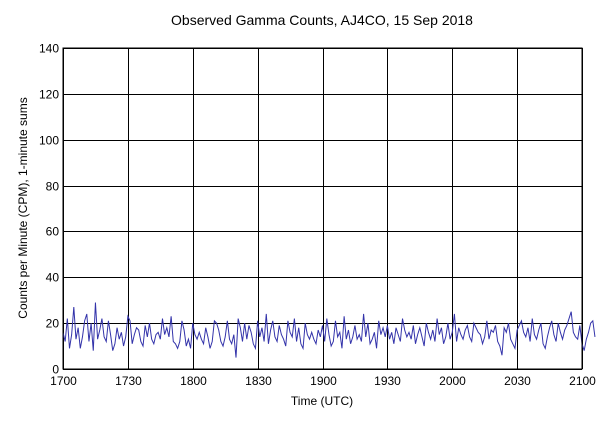  Describe the element at coordinates (55, 370) in the screenshot. I see `y-tick-label: 0` at that location.